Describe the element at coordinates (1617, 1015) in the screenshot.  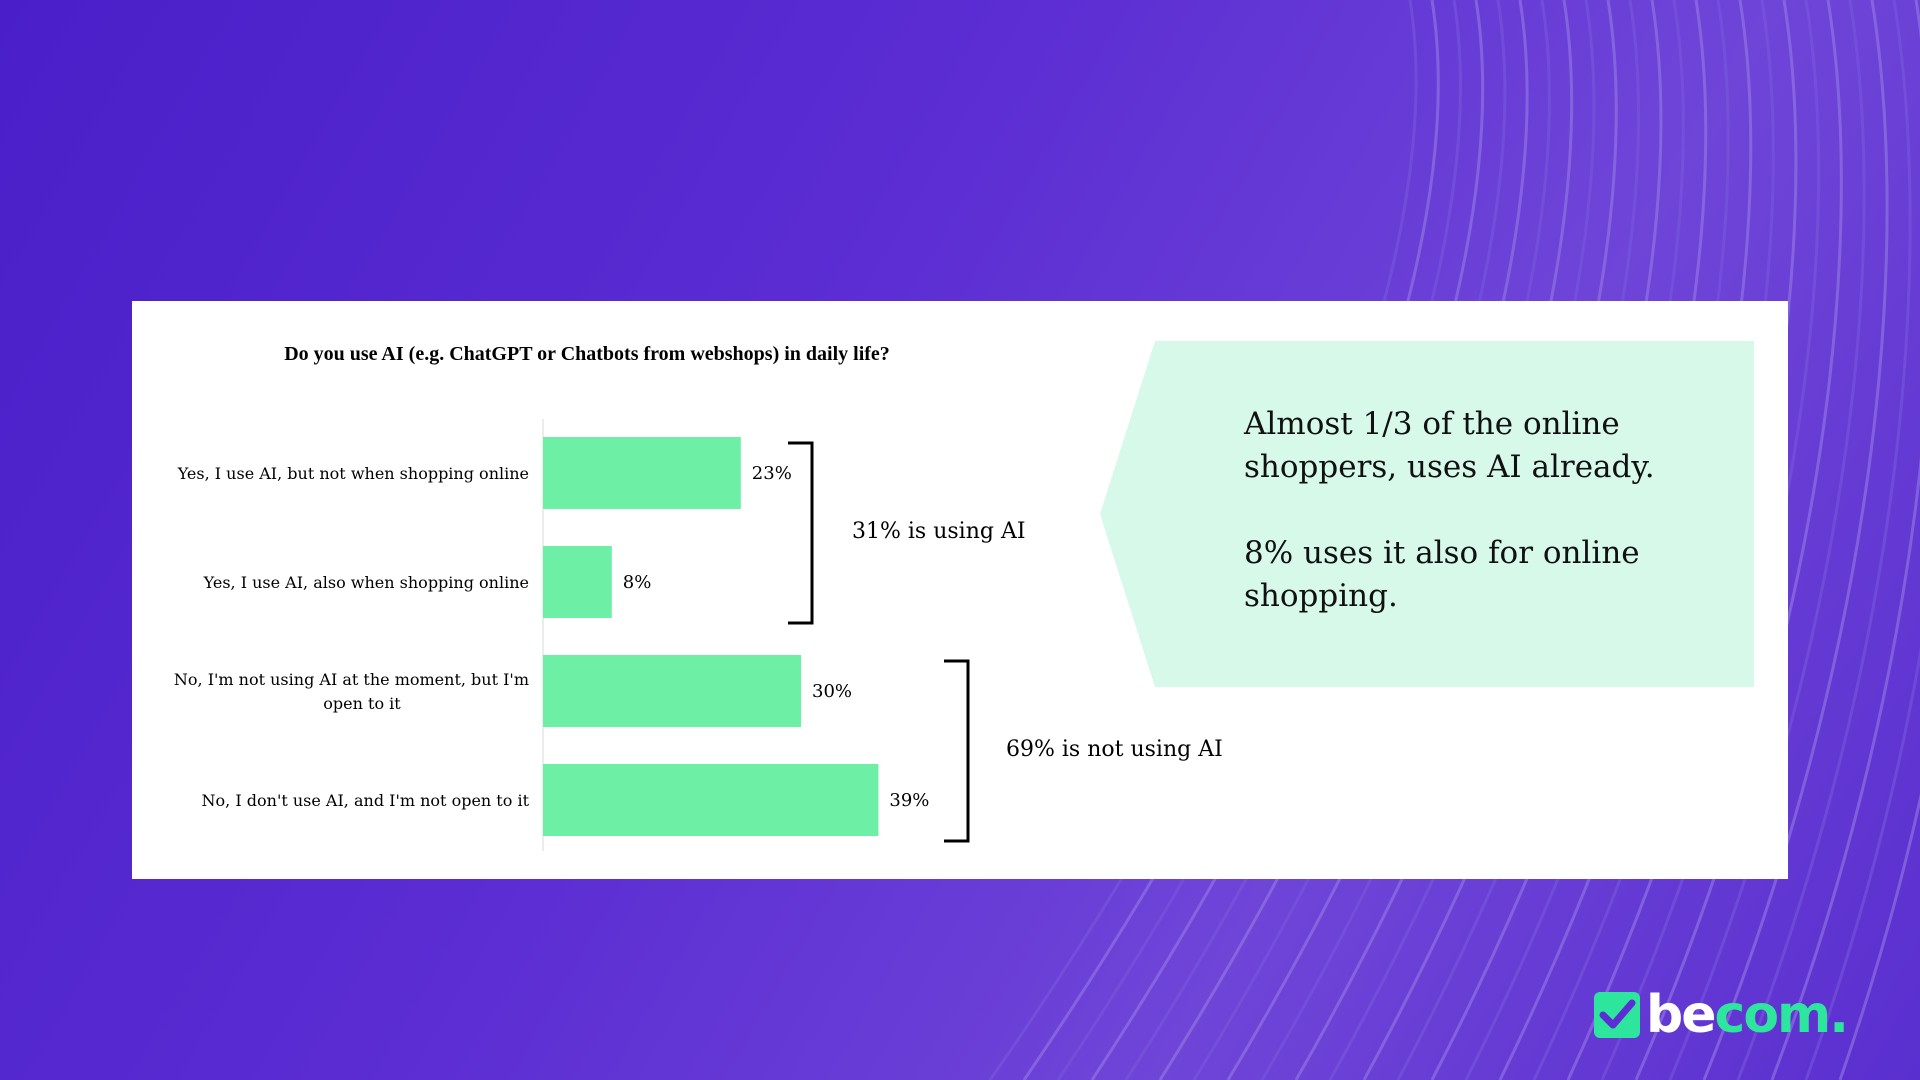
I see `checkmark-logo-icon` at that location.